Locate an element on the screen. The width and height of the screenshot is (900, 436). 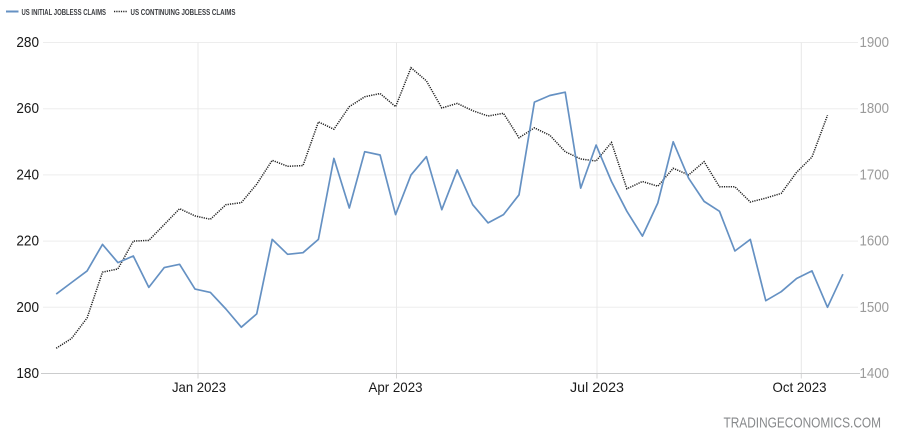
svg-text: 260 is located at coordinates (27, 108).